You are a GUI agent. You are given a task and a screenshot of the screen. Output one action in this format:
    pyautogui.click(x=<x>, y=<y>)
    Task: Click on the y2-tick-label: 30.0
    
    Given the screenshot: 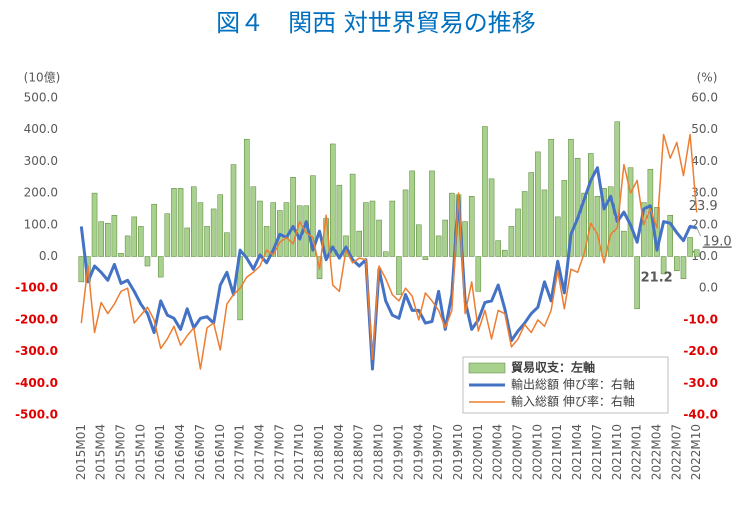 What is the action you would take?
    pyautogui.click(x=704, y=193)
    